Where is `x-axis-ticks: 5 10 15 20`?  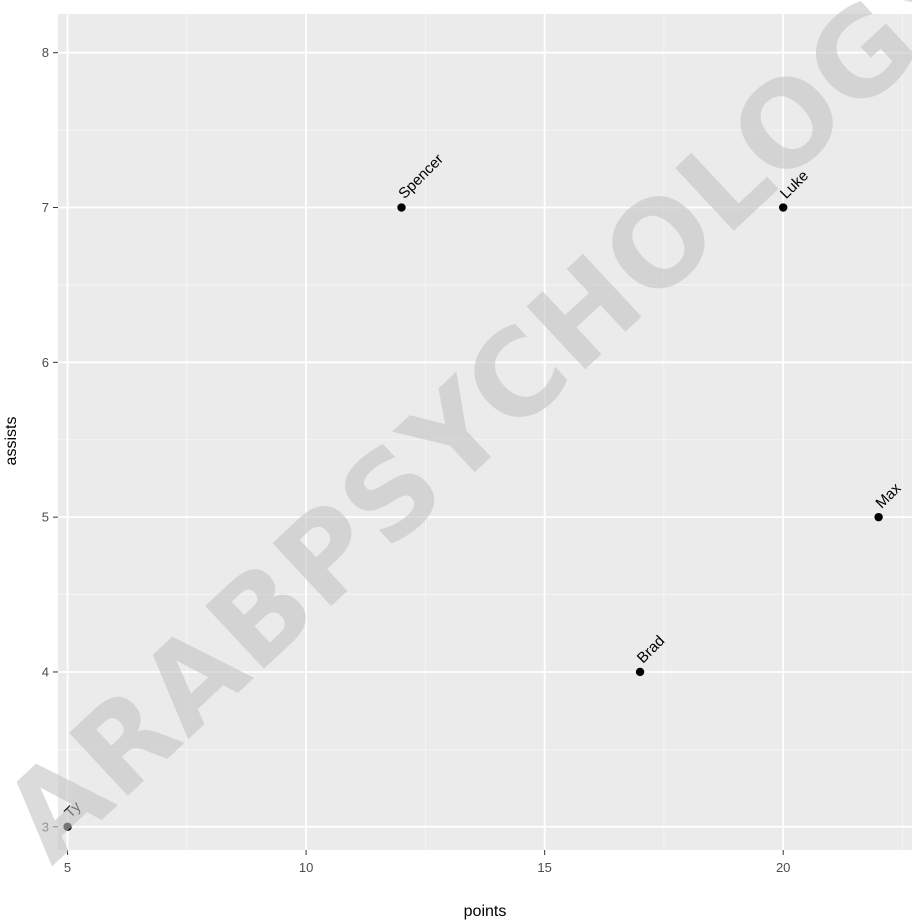
x-axis-ticks: 5 10 15 20 is located at coordinates (427, 862).